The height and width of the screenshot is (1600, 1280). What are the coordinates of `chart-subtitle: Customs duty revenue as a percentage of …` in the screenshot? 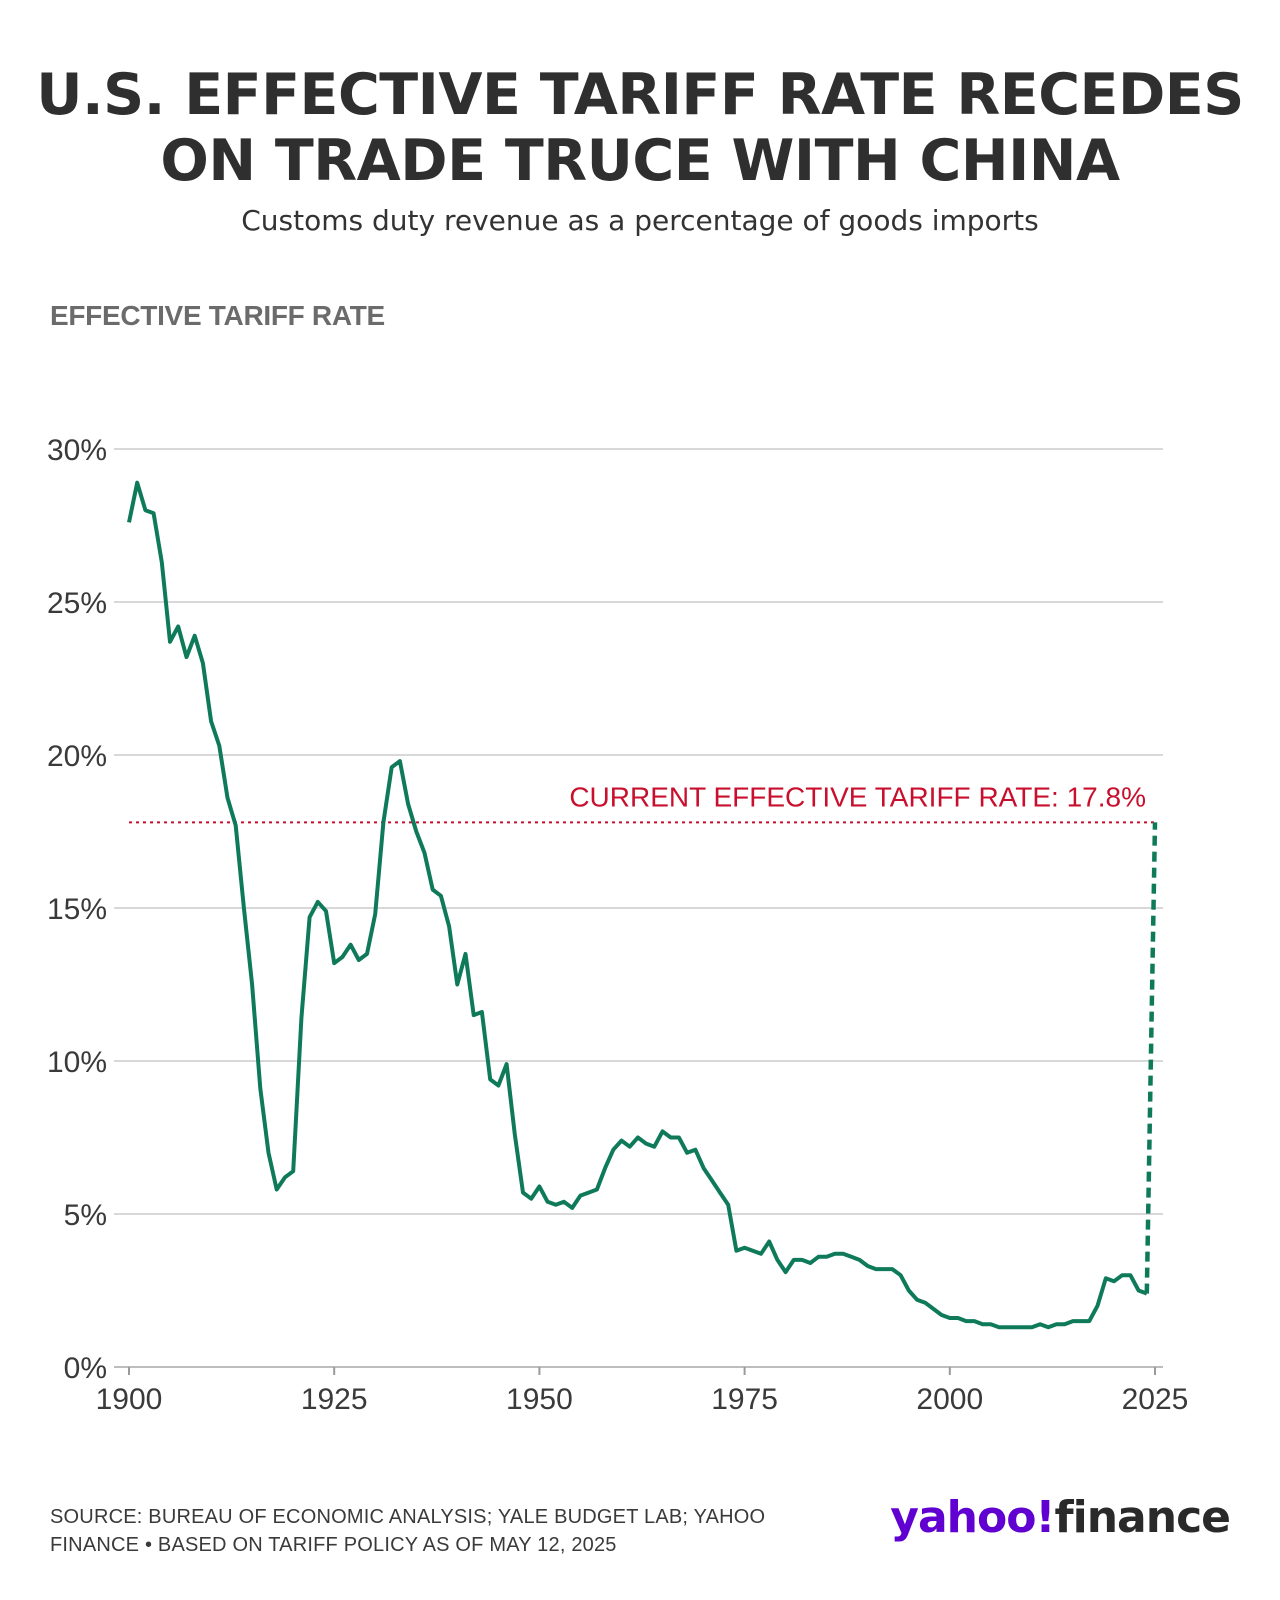 It's located at (640, 220).